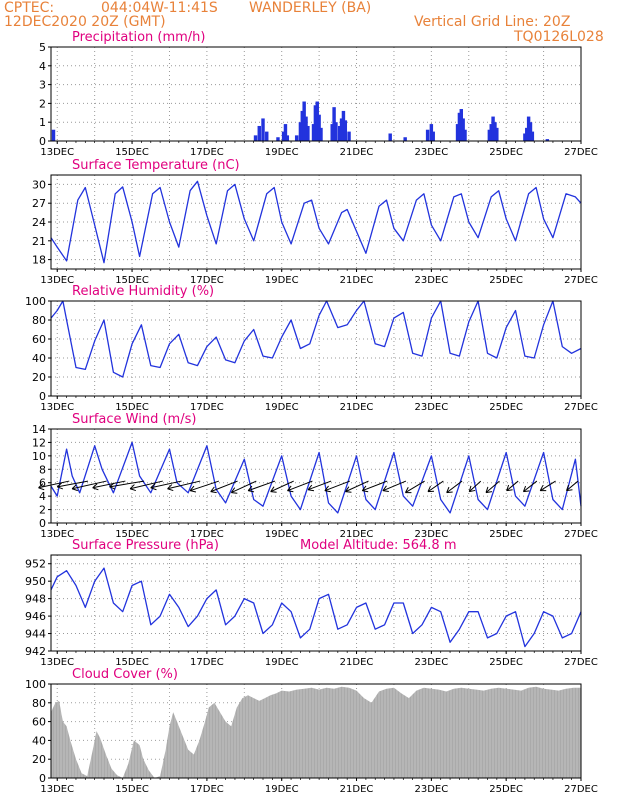 The height and width of the screenshot is (800, 618). What do you see at coordinates (134, 419) in the screenshot?
I see `wind-title: Surface Wind (m/s)` at bounding box center [134, 419].